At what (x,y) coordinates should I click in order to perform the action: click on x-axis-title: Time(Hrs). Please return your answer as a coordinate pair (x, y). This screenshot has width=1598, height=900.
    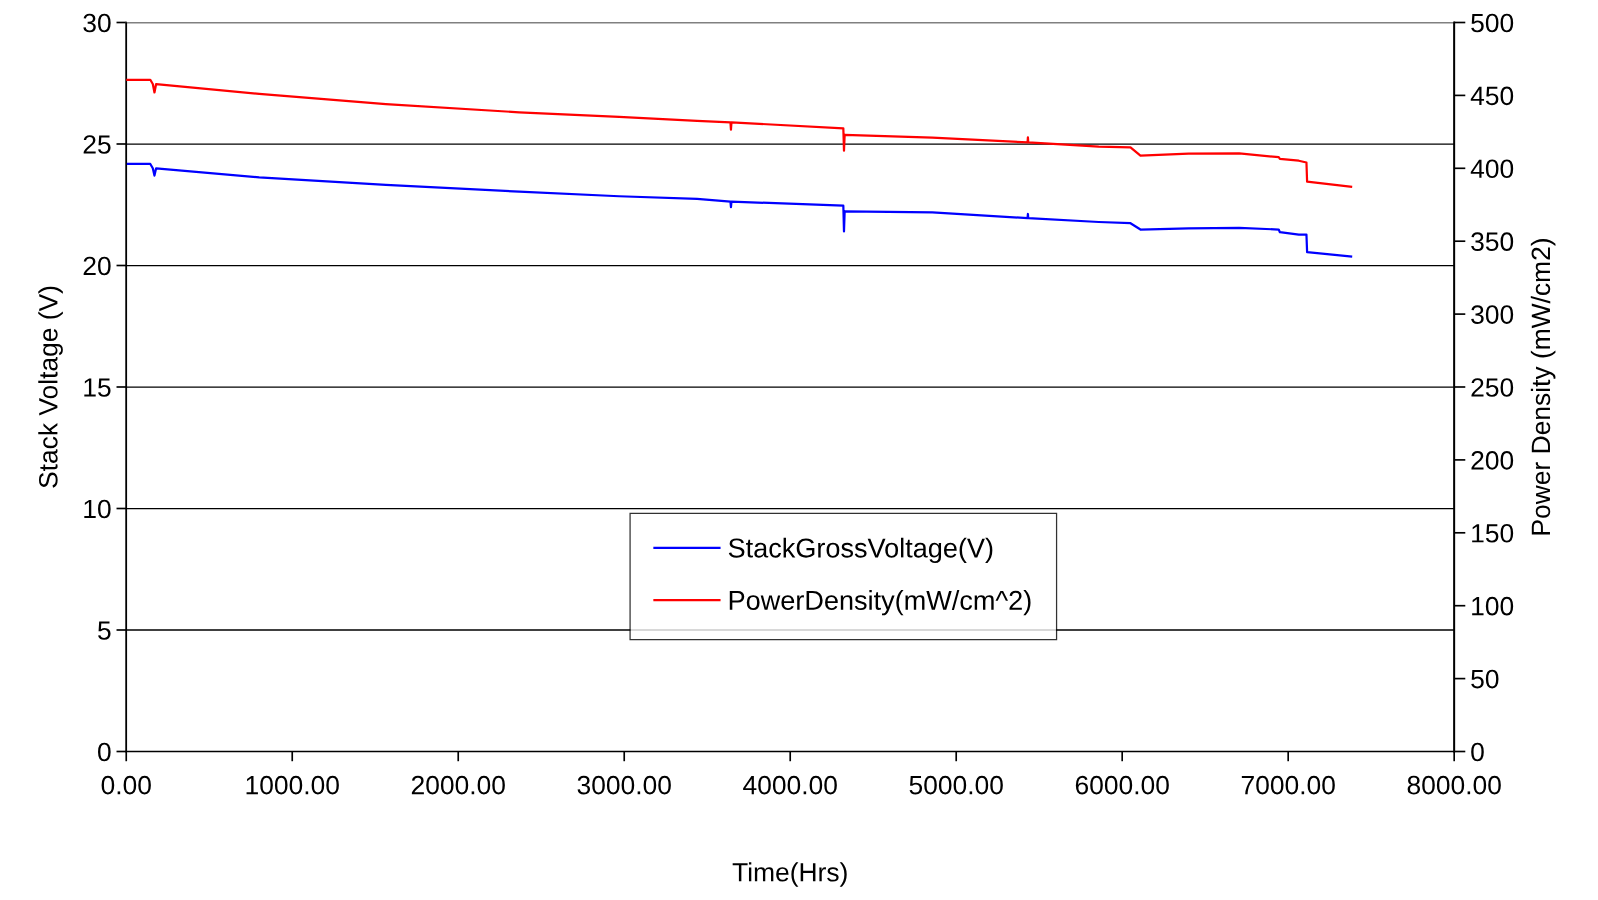
    Looking at the image, I should click on (789, 874).